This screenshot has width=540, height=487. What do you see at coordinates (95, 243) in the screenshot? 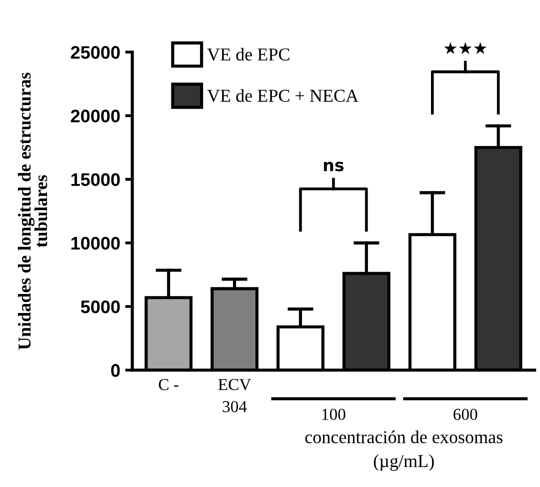
I see `y-tick-label: 10000` at bounding box center [95, 243].